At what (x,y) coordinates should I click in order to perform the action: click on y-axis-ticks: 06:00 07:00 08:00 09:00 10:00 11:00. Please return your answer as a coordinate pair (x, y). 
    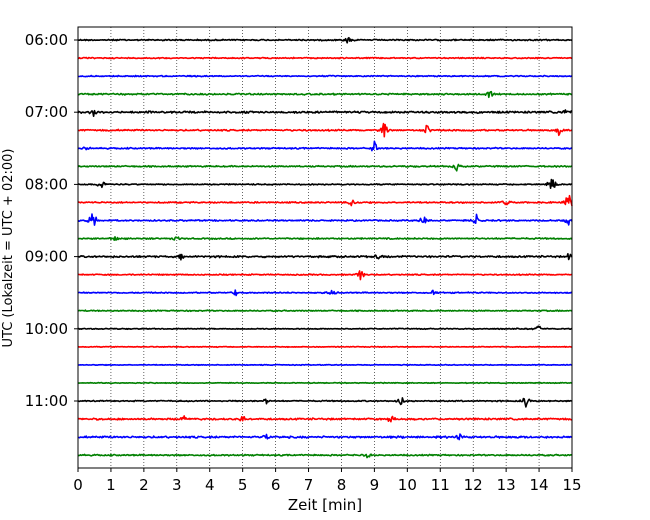
    Looking at the image, I should click on (51, 220).